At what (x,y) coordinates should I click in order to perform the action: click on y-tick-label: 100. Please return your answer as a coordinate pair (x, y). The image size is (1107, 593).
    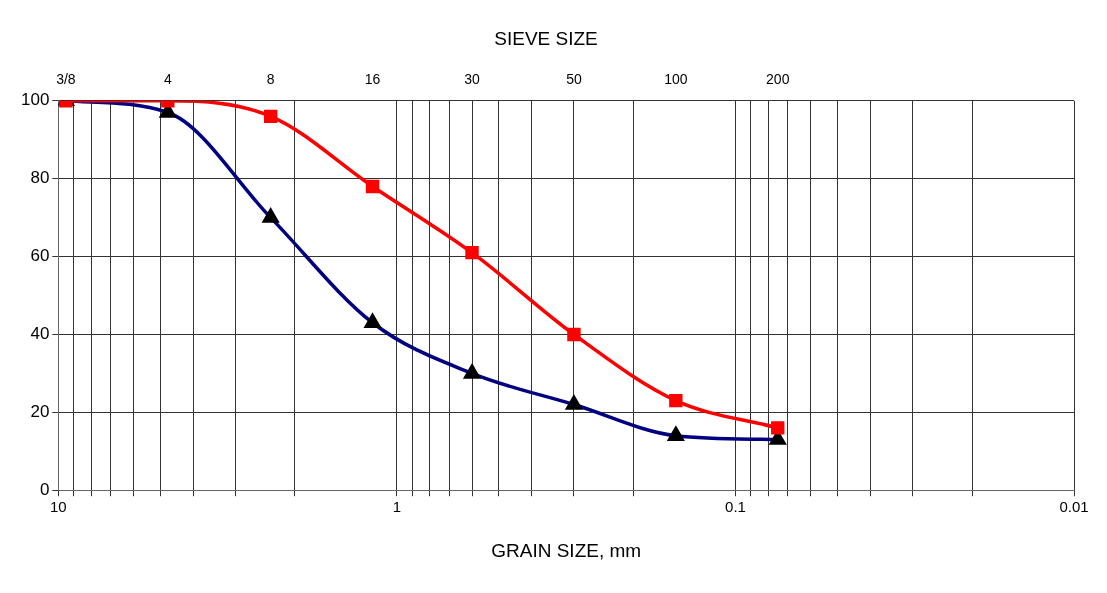
    Looking at the image, I should click on (35, 100).